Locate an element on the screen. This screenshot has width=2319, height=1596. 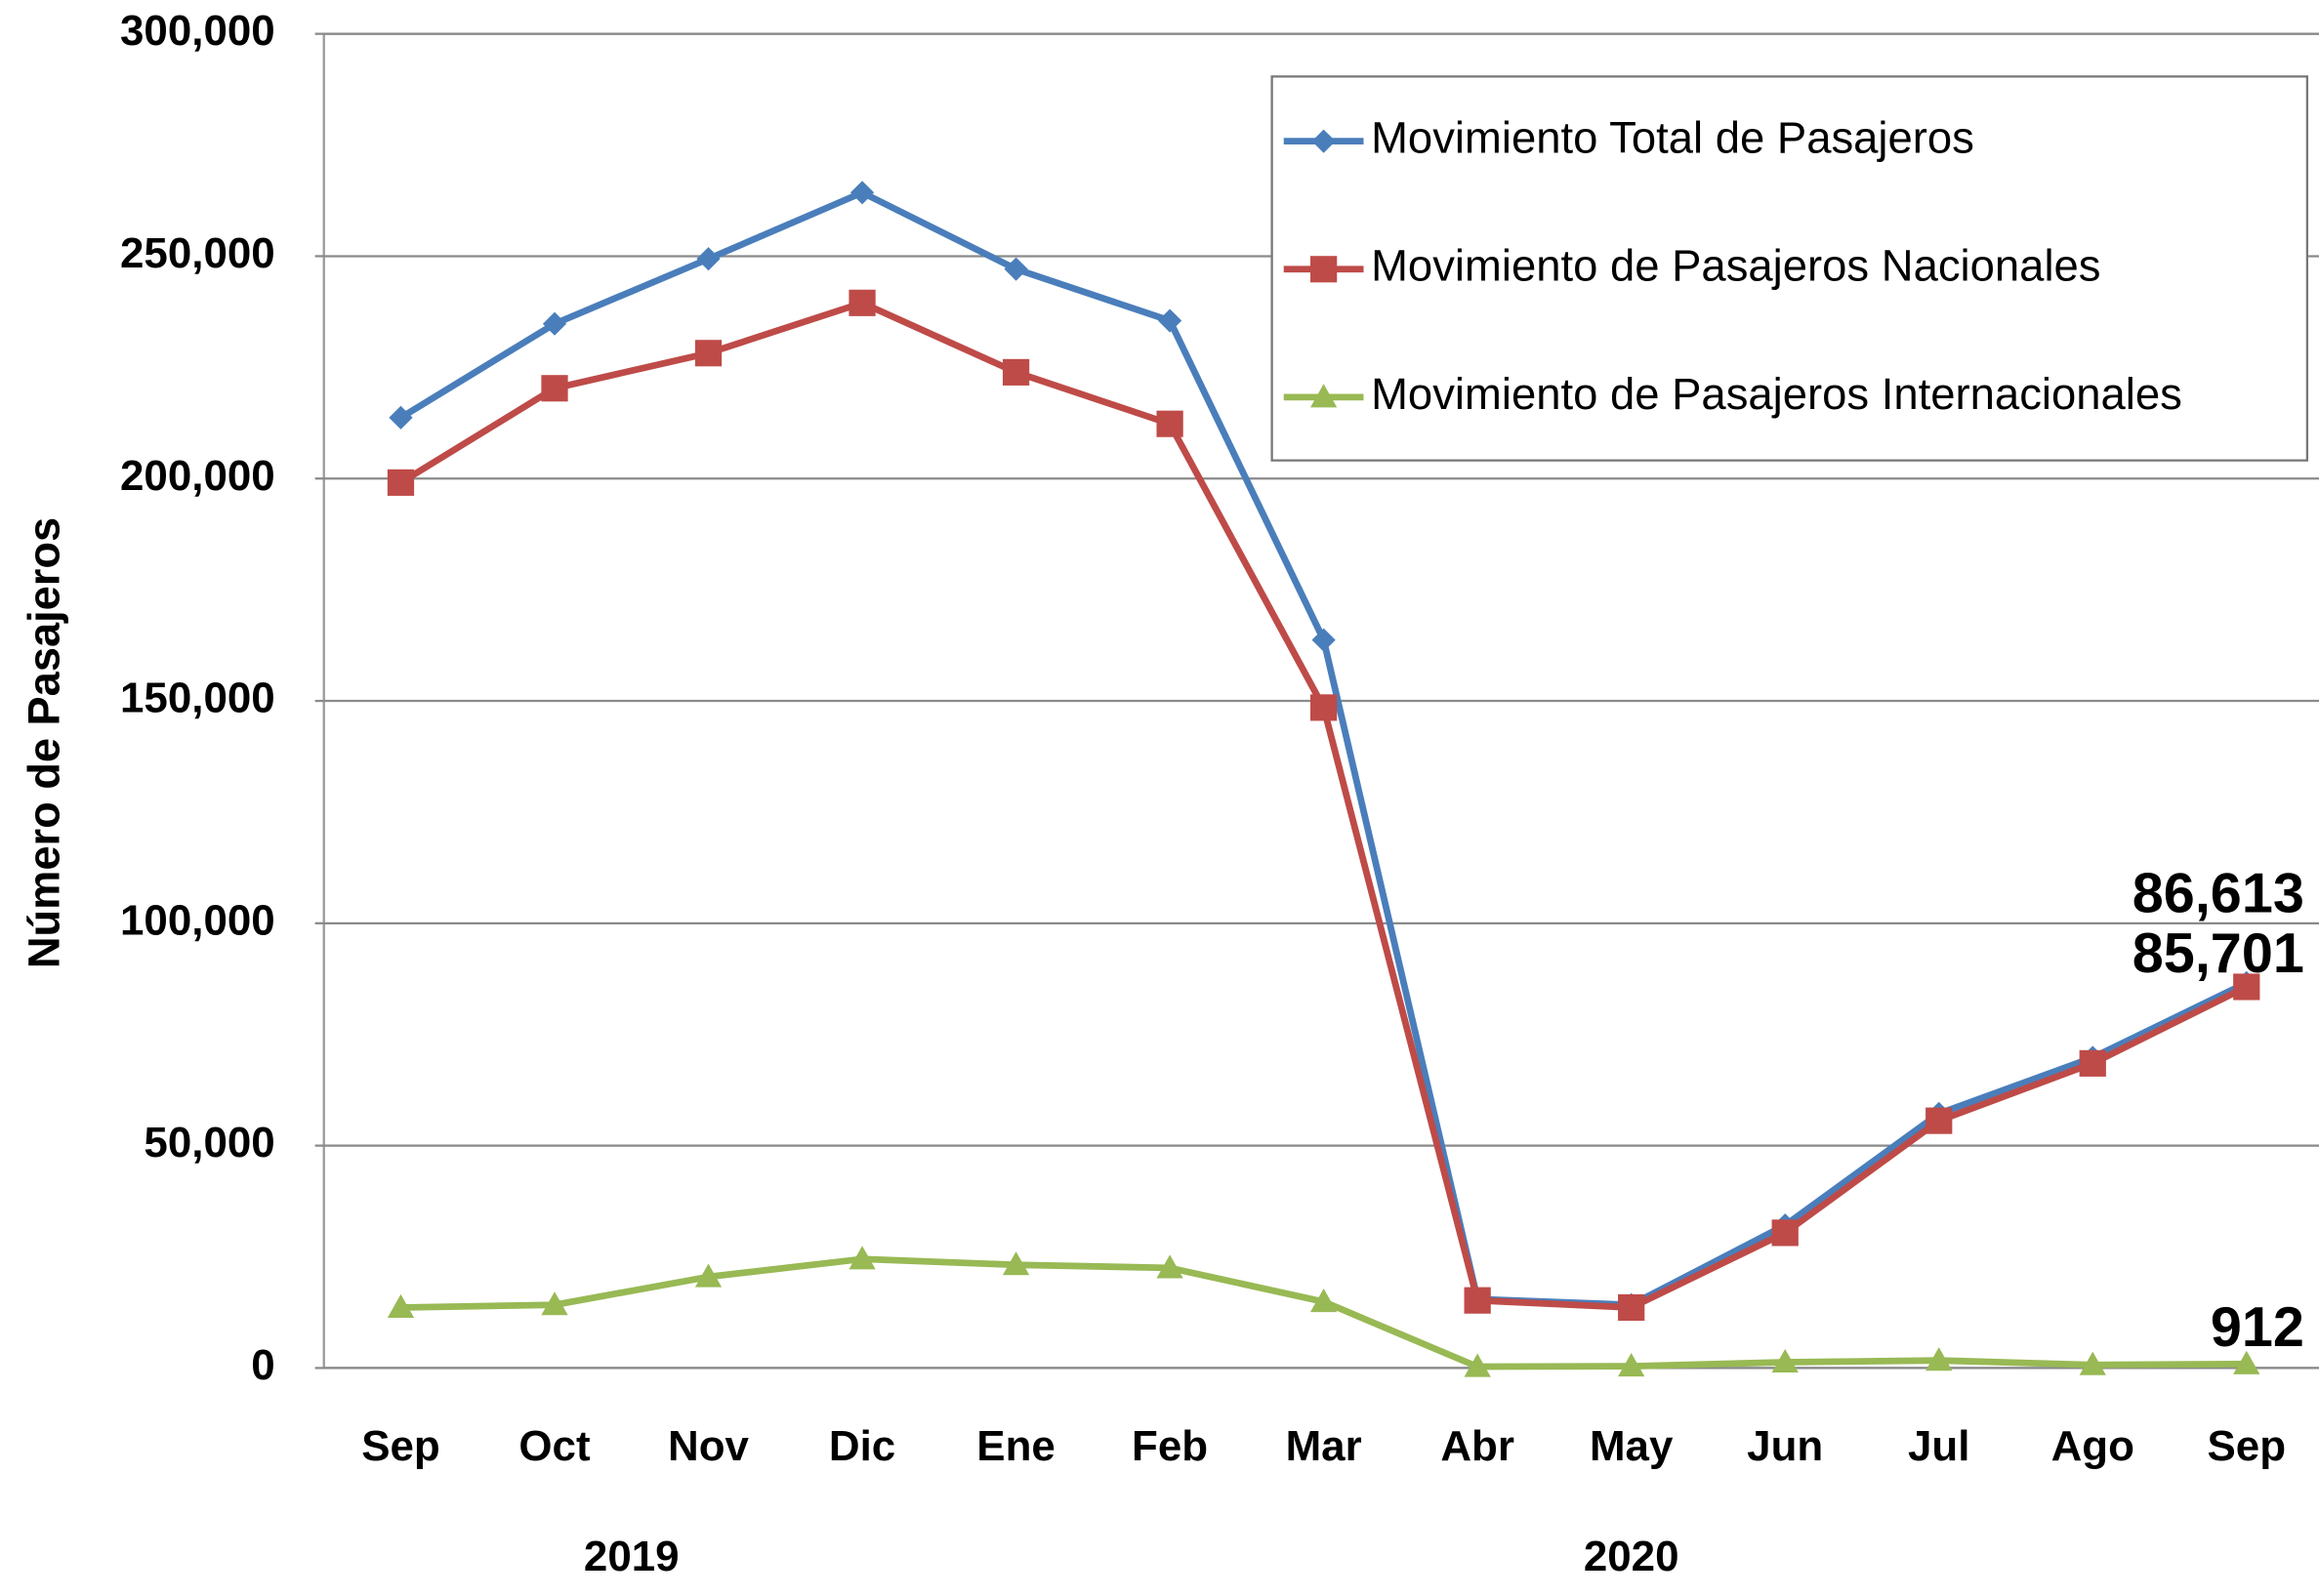
x-tick-label: Ago is located at coordinates (2093, 1446).